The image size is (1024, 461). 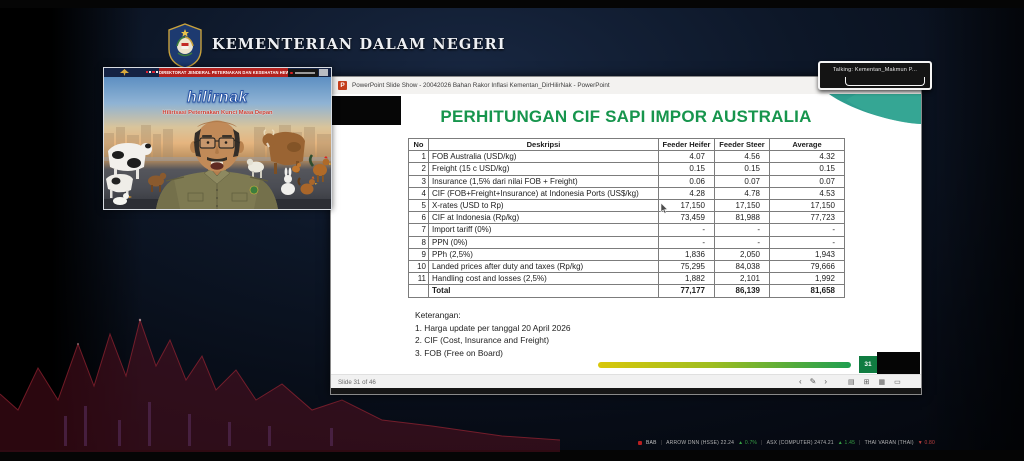 I want to click on talking-indicator-frame, so click(x=885, y=81).